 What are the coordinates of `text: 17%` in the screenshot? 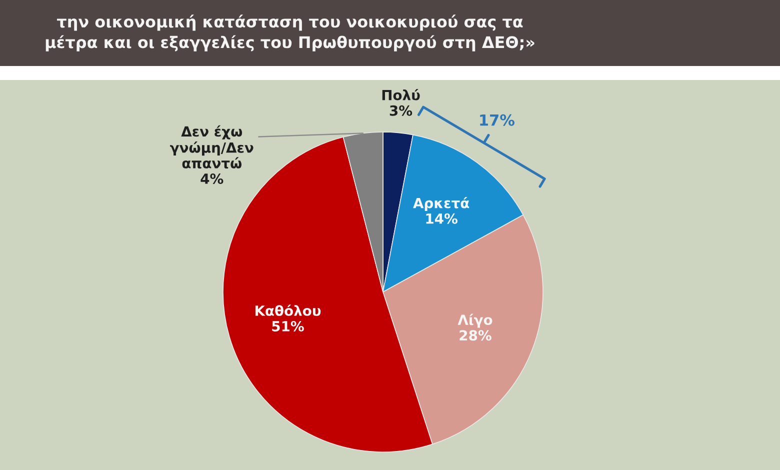 It's located at (497, 120).